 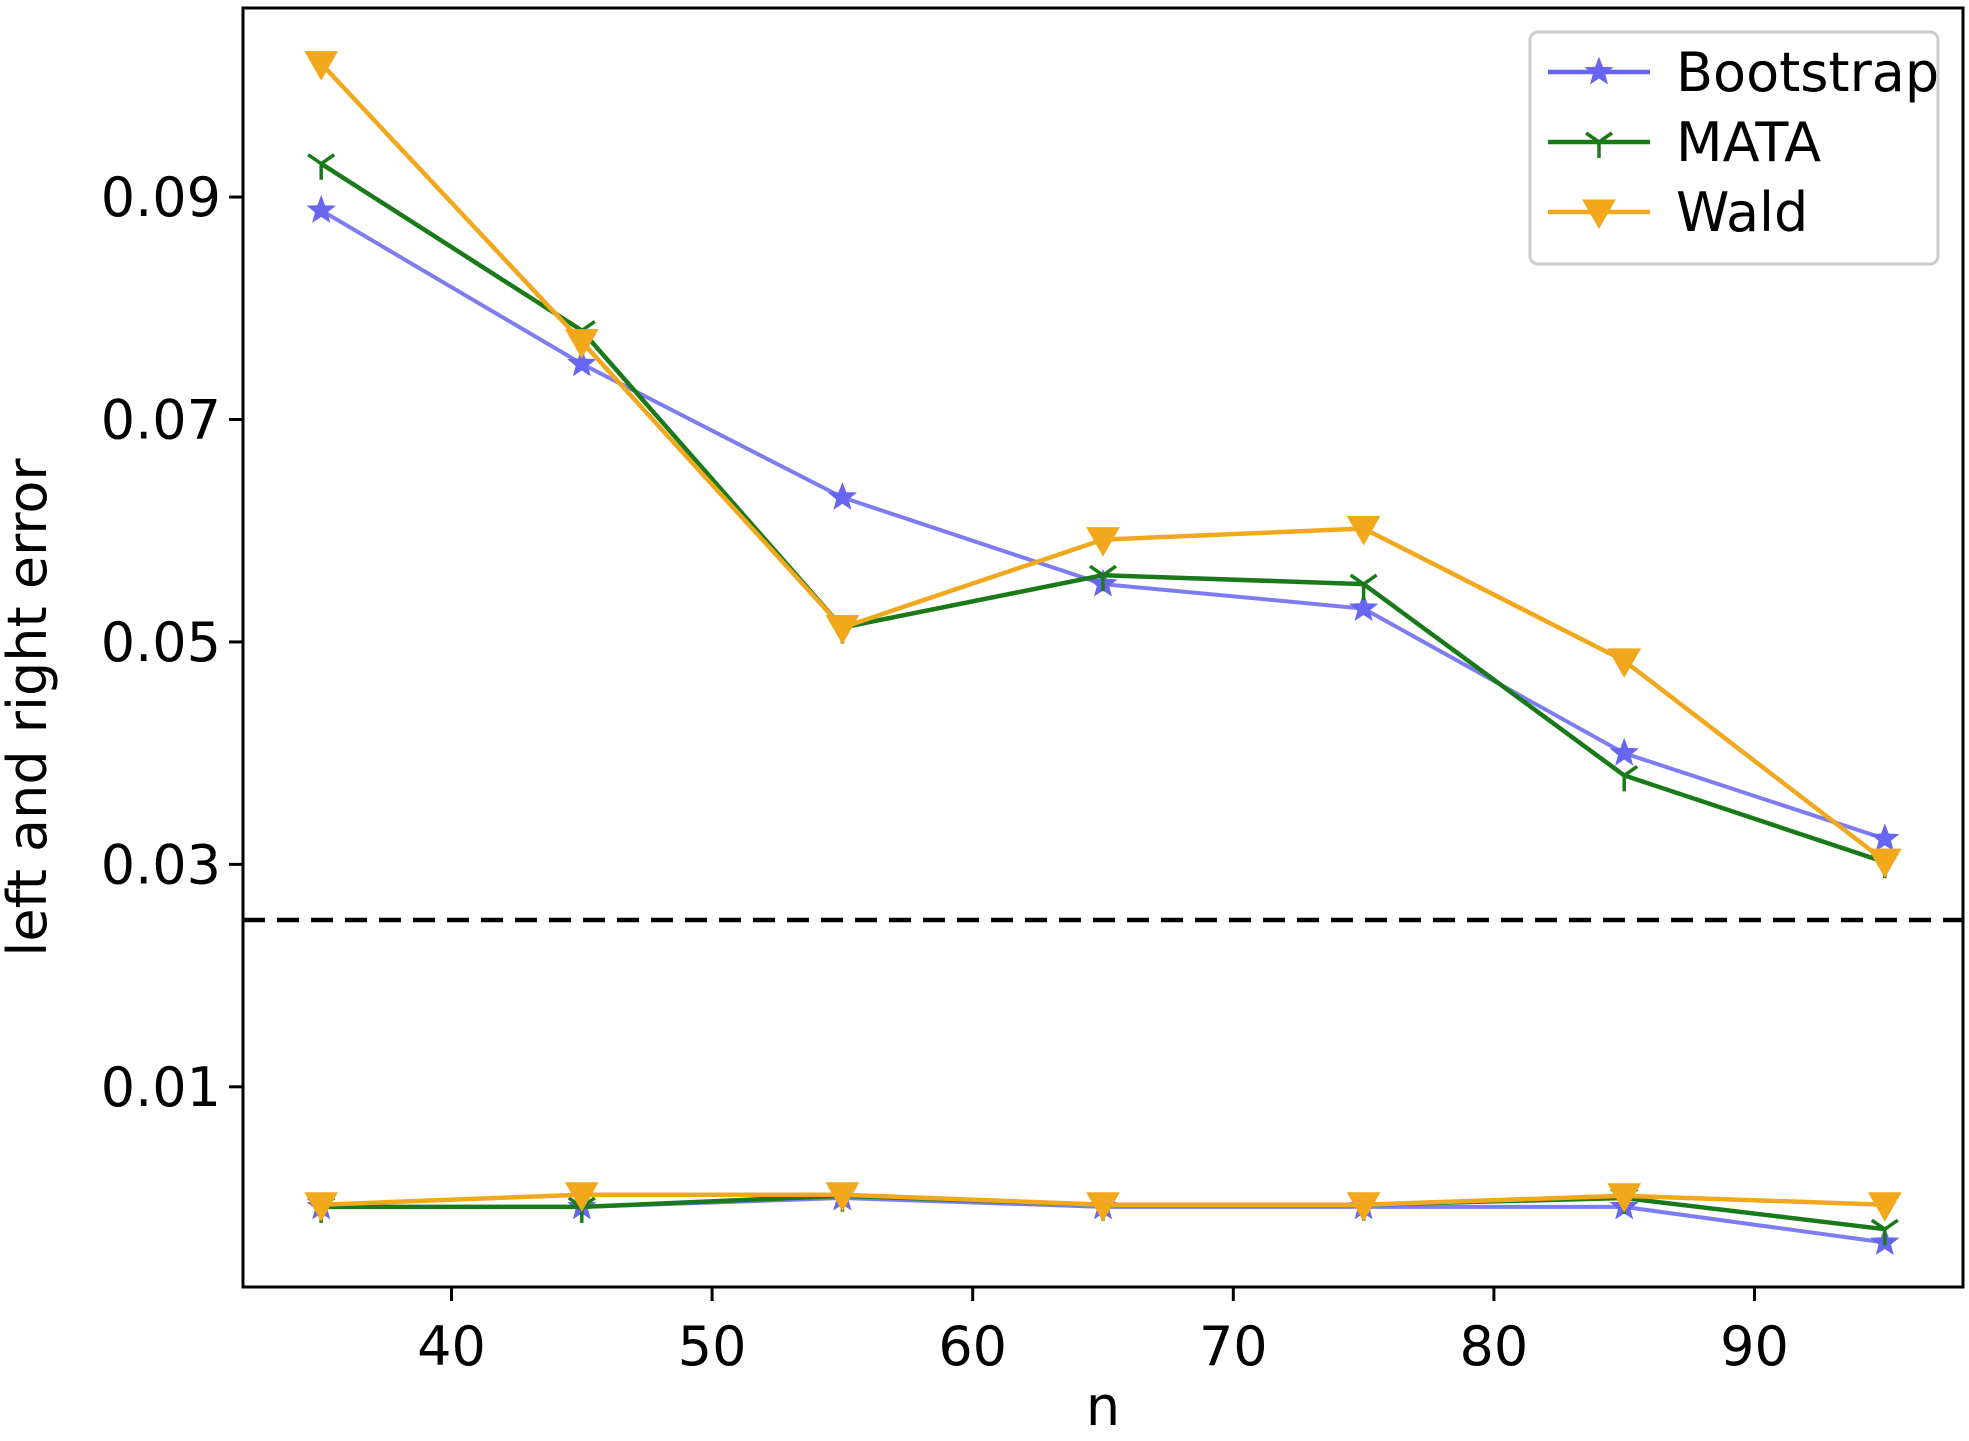 I want to click on x-tick-label: 60, so click(x=972, y=1346).